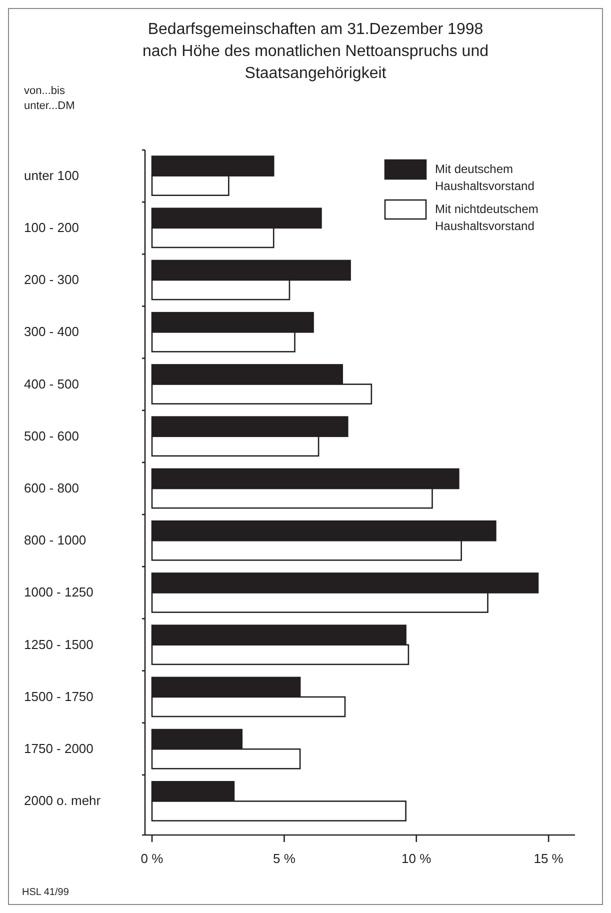 Image resolution: width=611 pixels, height=913 pixels. What do you see at coordinates (484, 177) in the screenshot?
I see `legend-label: Mit deutschem Haushaltsvorstand` at bounding box center [484, 177].